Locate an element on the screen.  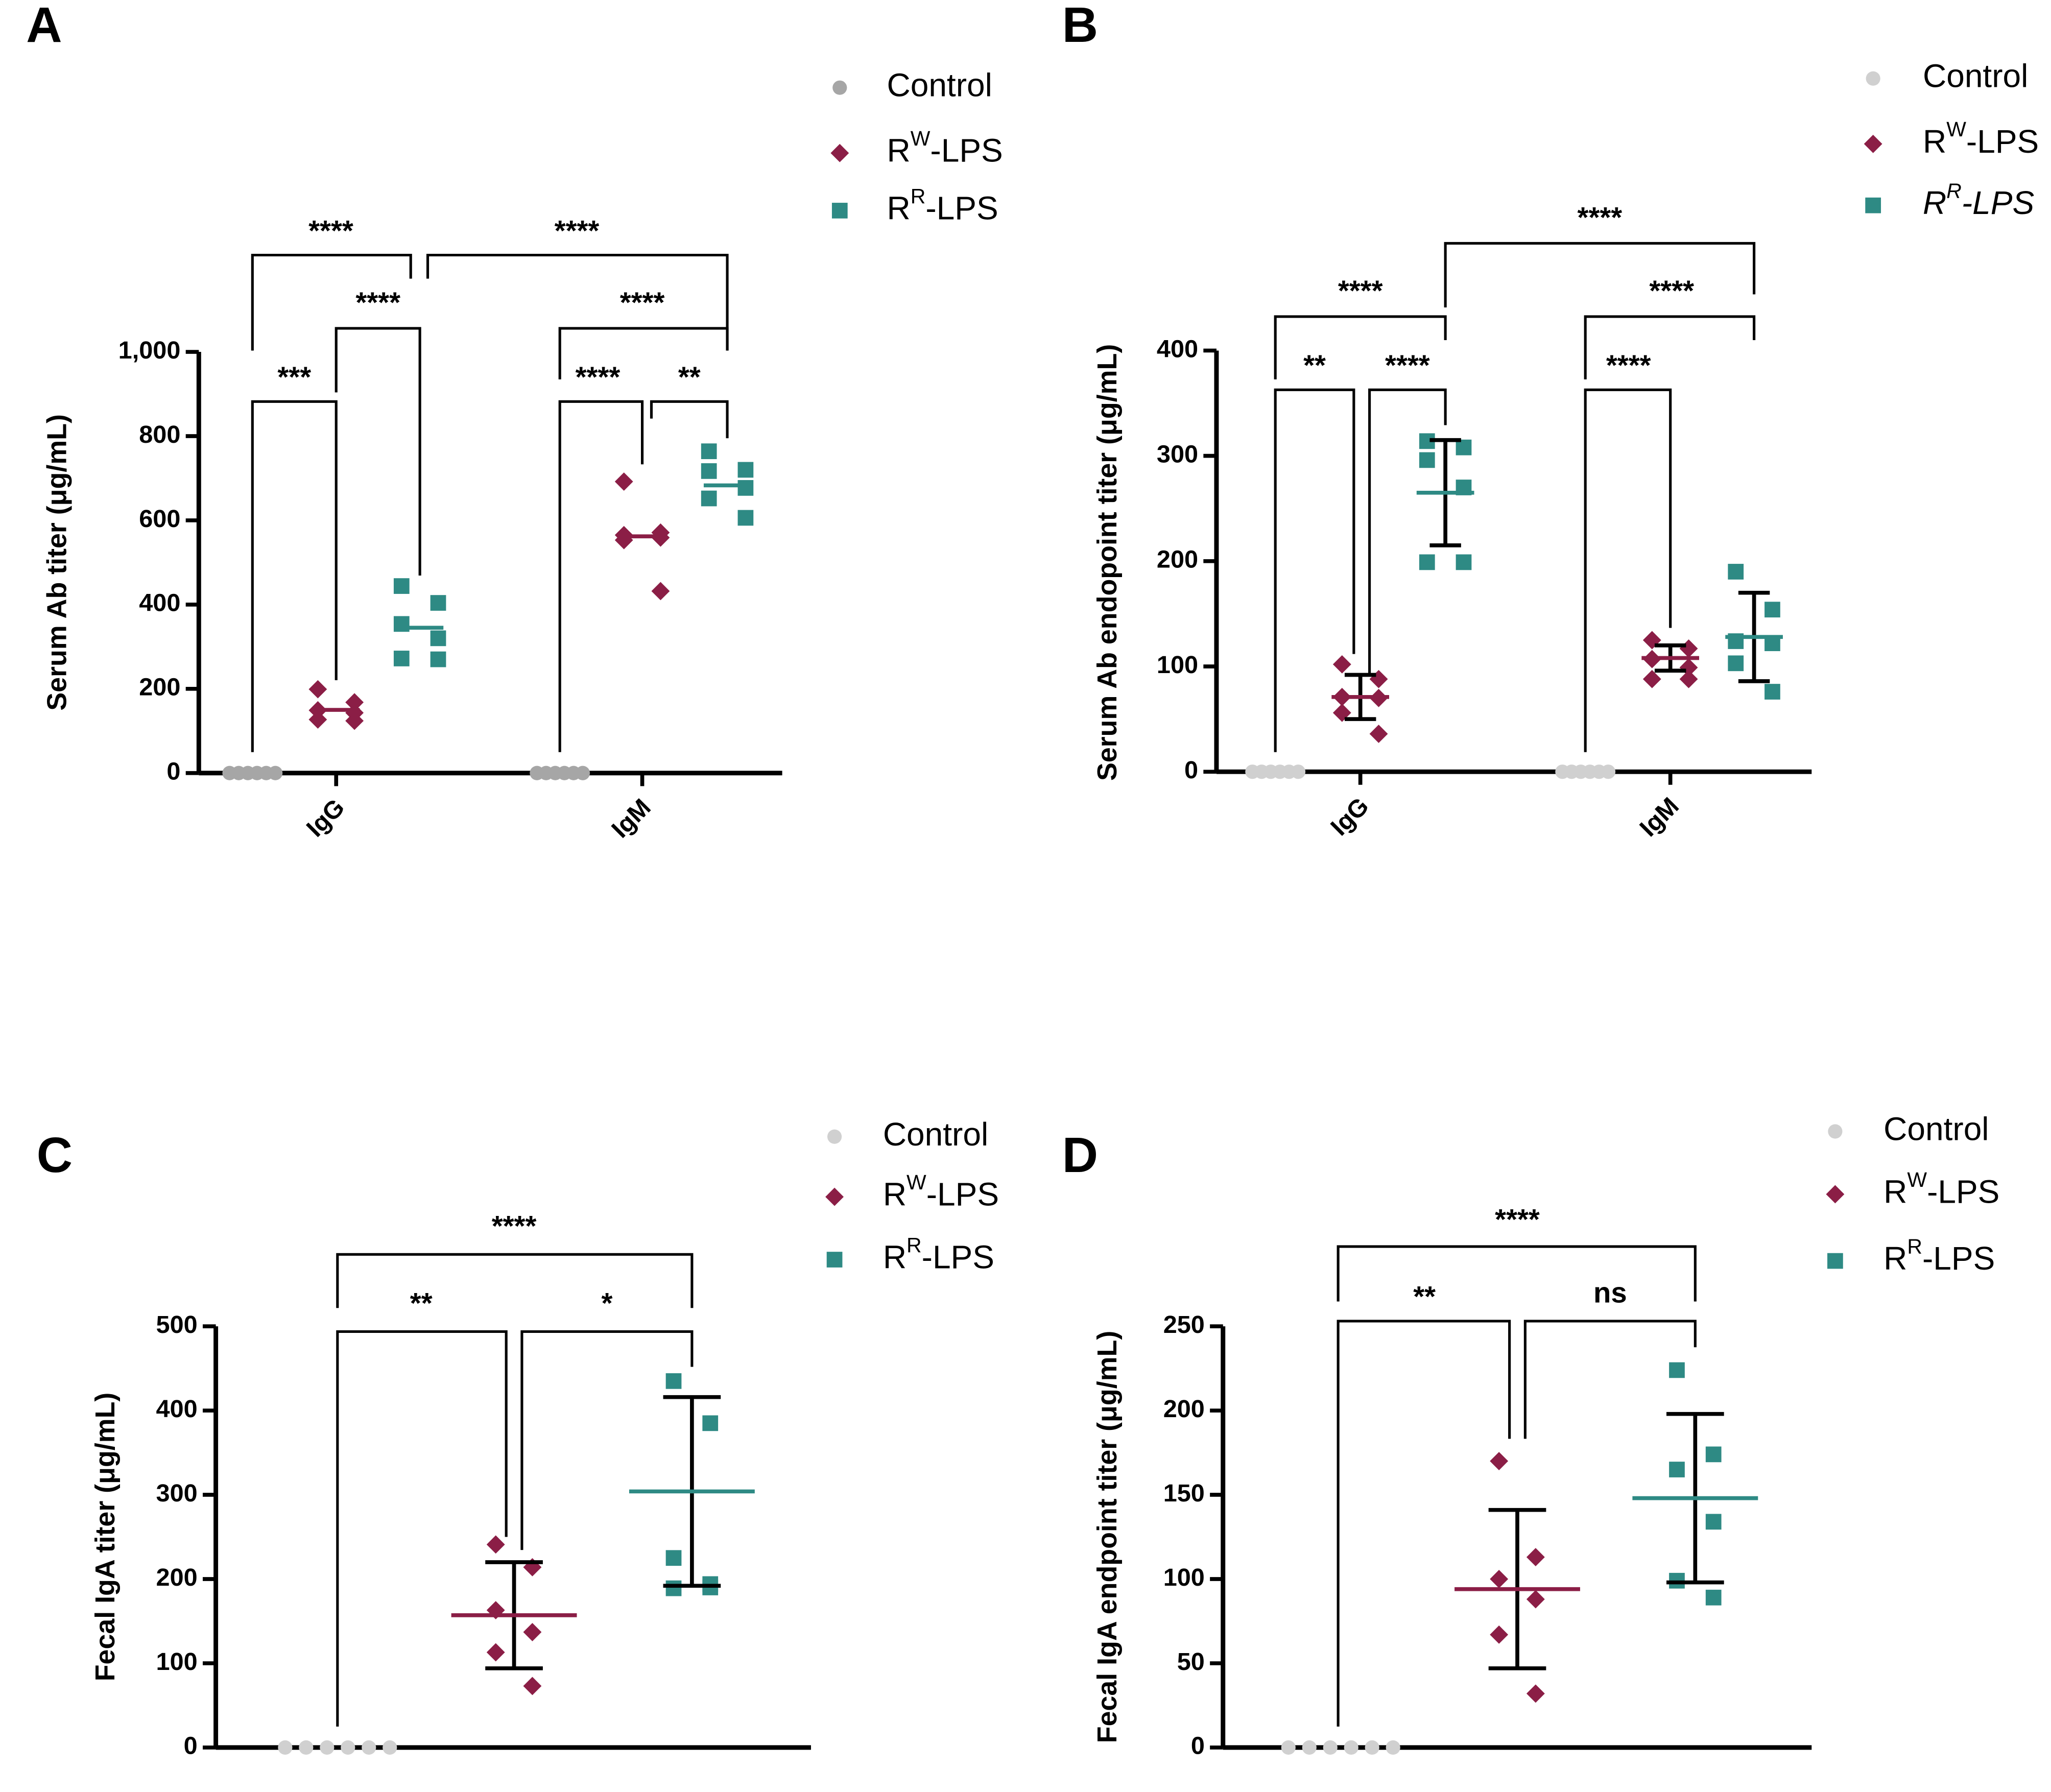
y-tick-label: 100 is located at coordinates (1178, 665).